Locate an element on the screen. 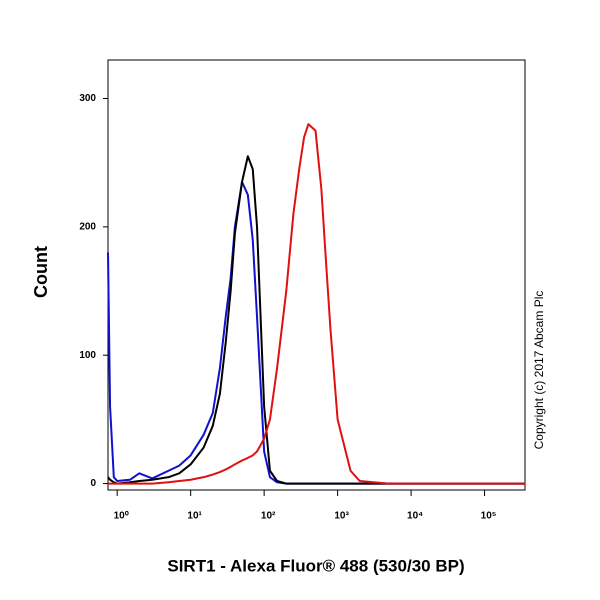 The image size is (600, 600). x-axis-label: SIRT1 - Alexa Fluor® 488 (530/30 BP) is located at coordinates (315, 565).